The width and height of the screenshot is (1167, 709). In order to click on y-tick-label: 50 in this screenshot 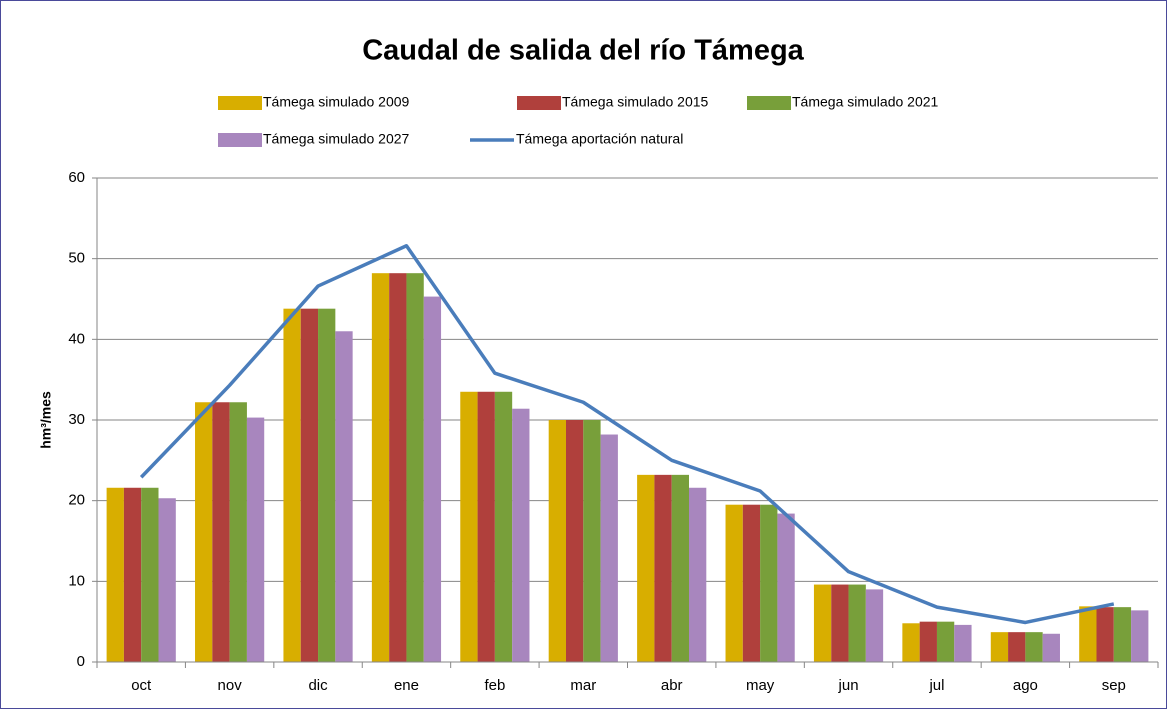, I will do `click(76, 258)`.